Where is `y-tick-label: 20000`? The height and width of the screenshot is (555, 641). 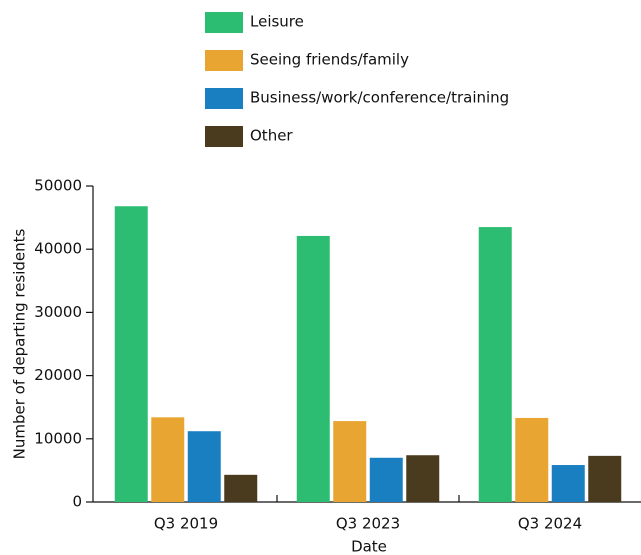 y-tick-label: 20000 is located at coordinates (58, 375).